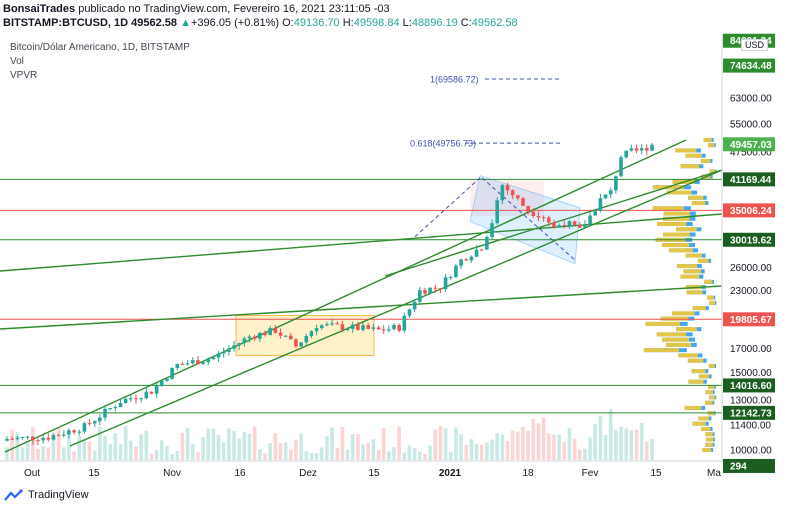  Describe the element at coordinates (308, 473) in the screenshot. I see `x-tick-label: Dez` at that location.